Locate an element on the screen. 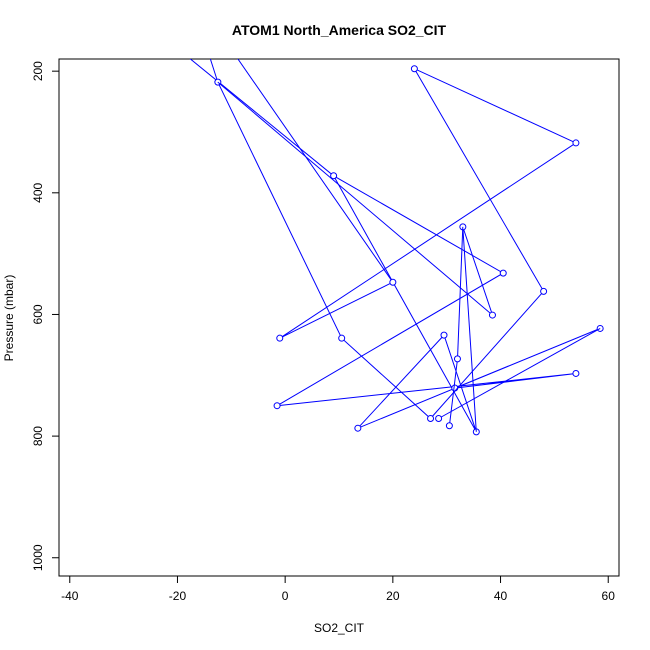 Image resolution: width=650 pixels, height=650 pixels. series-line is located at coordinates (519, 373).